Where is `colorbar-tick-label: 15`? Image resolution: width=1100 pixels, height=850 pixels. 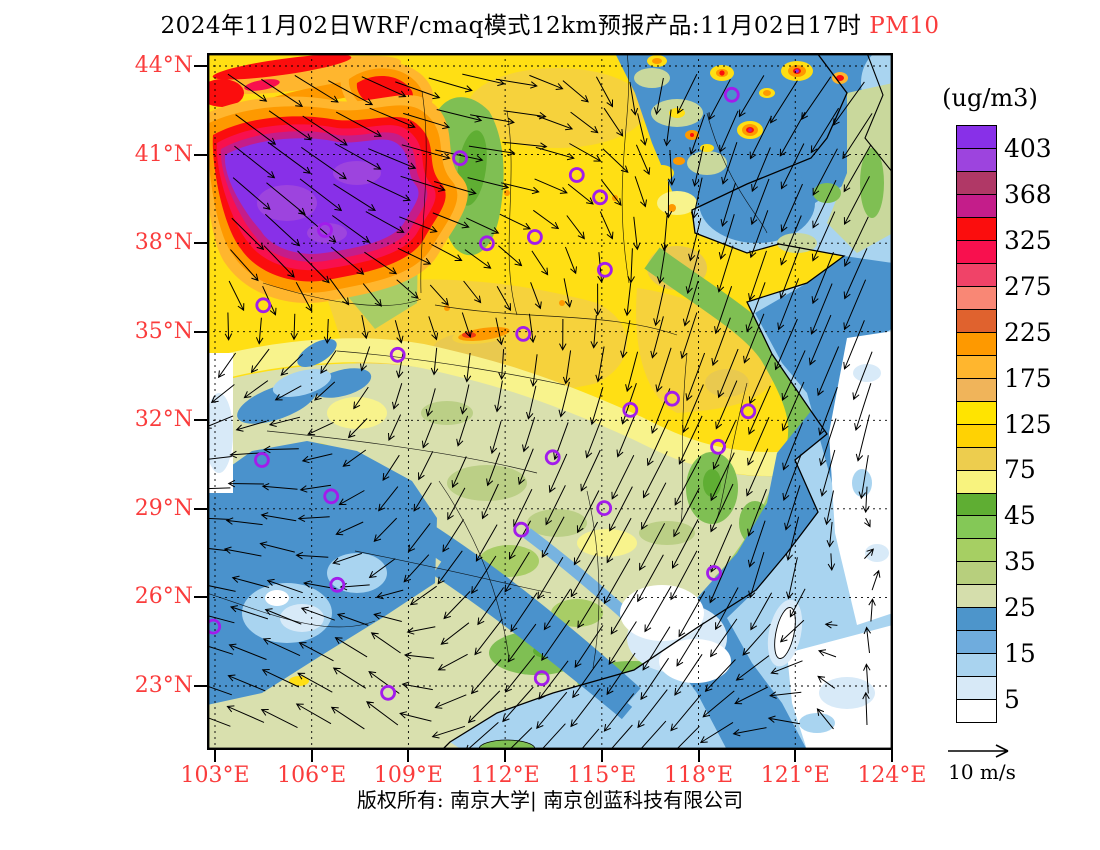
colorbar-tick-label: 15 is located at coordinates (1020, 654).